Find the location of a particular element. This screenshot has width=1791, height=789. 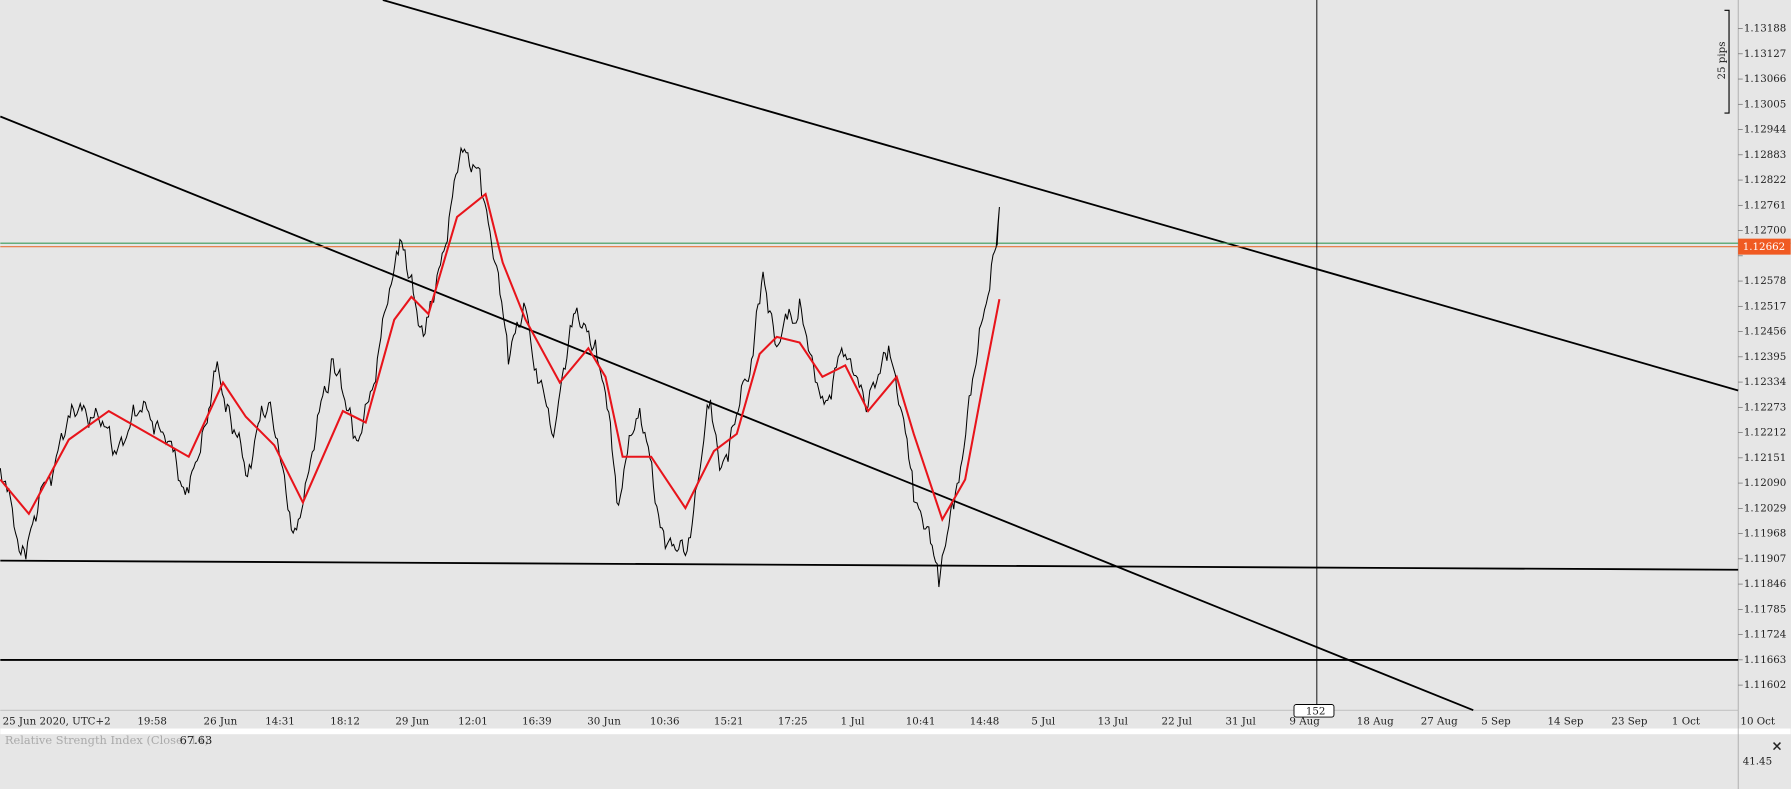

cursor-label: 152 is located at coordinates (1316, 711).